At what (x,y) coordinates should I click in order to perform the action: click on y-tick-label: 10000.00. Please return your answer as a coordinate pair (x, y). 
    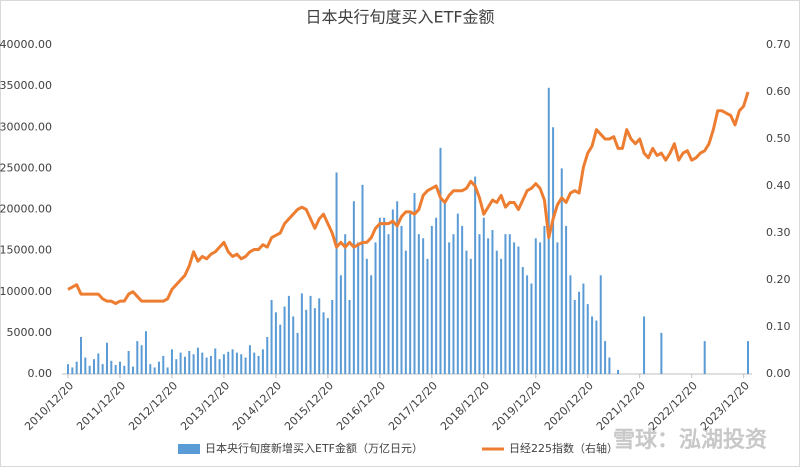
    Looking at the image, I should click on (26, 291).